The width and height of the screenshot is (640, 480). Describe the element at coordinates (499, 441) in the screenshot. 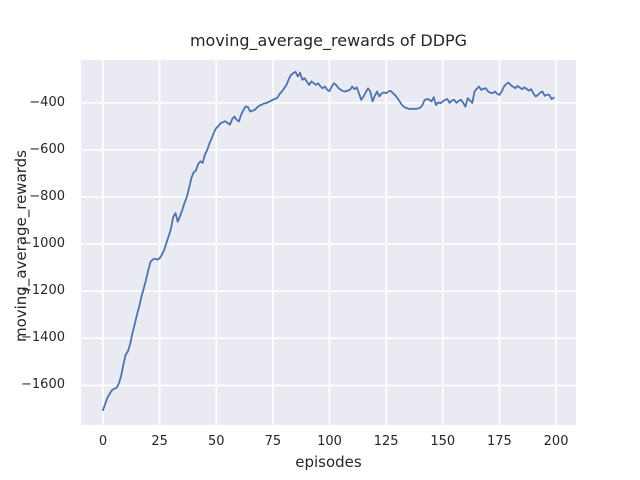

I see `x-tick-label: 175` at that location.